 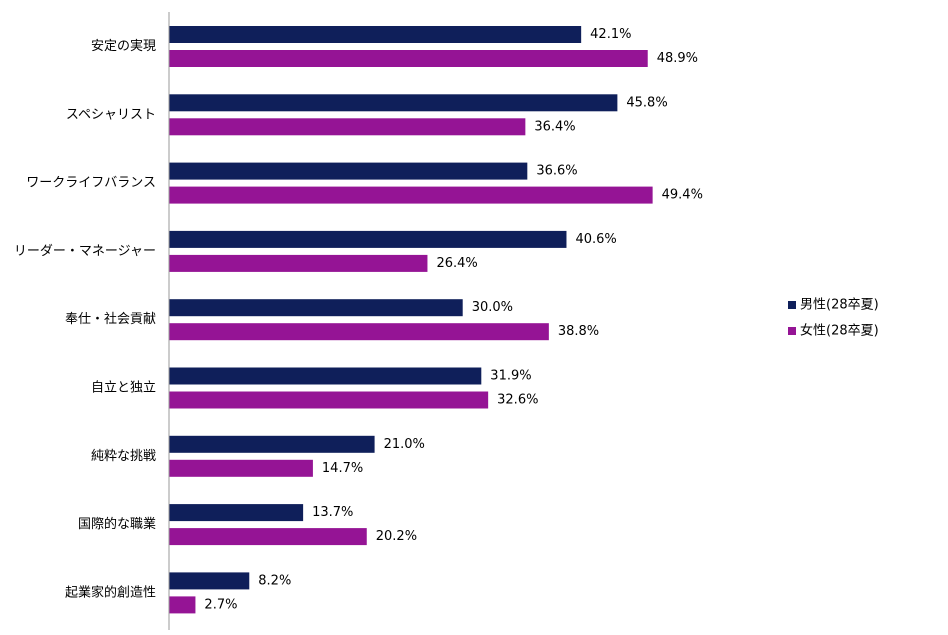 What do you see at coordinates (492, 307) in the screenshot?
I see `data-label: 30.0%` at bounding box center [492, 307].